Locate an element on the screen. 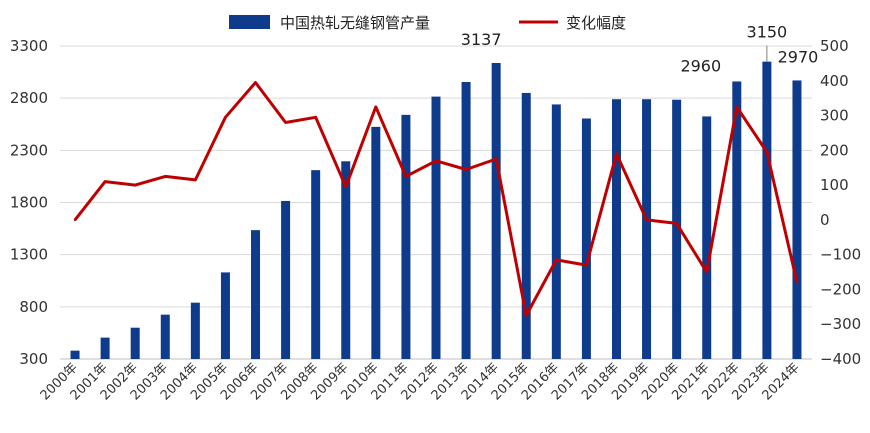 The image size is (870, 433). bar-2023年 is located at coordinates (767, 210).